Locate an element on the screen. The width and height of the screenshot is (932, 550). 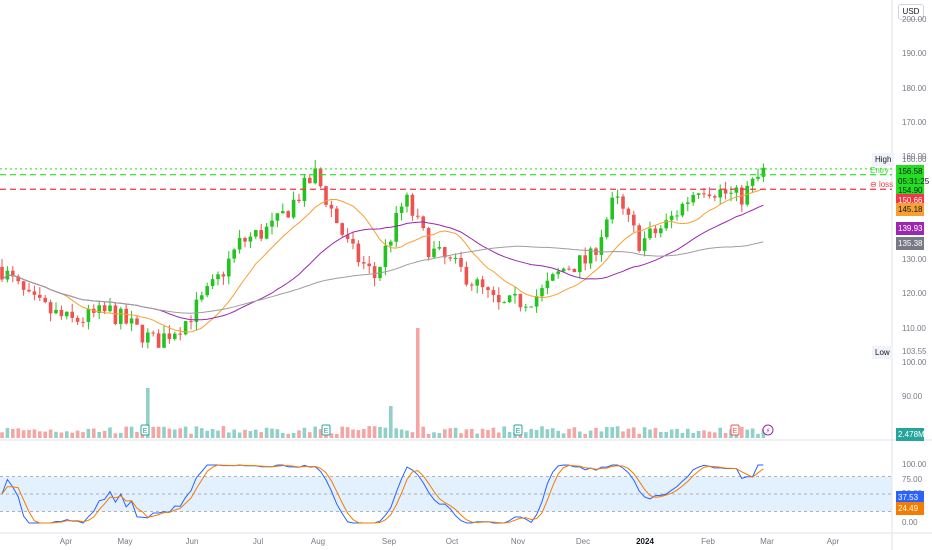
stop-loss-line-label: ⊖ loss is located at coordinates (882, 184).